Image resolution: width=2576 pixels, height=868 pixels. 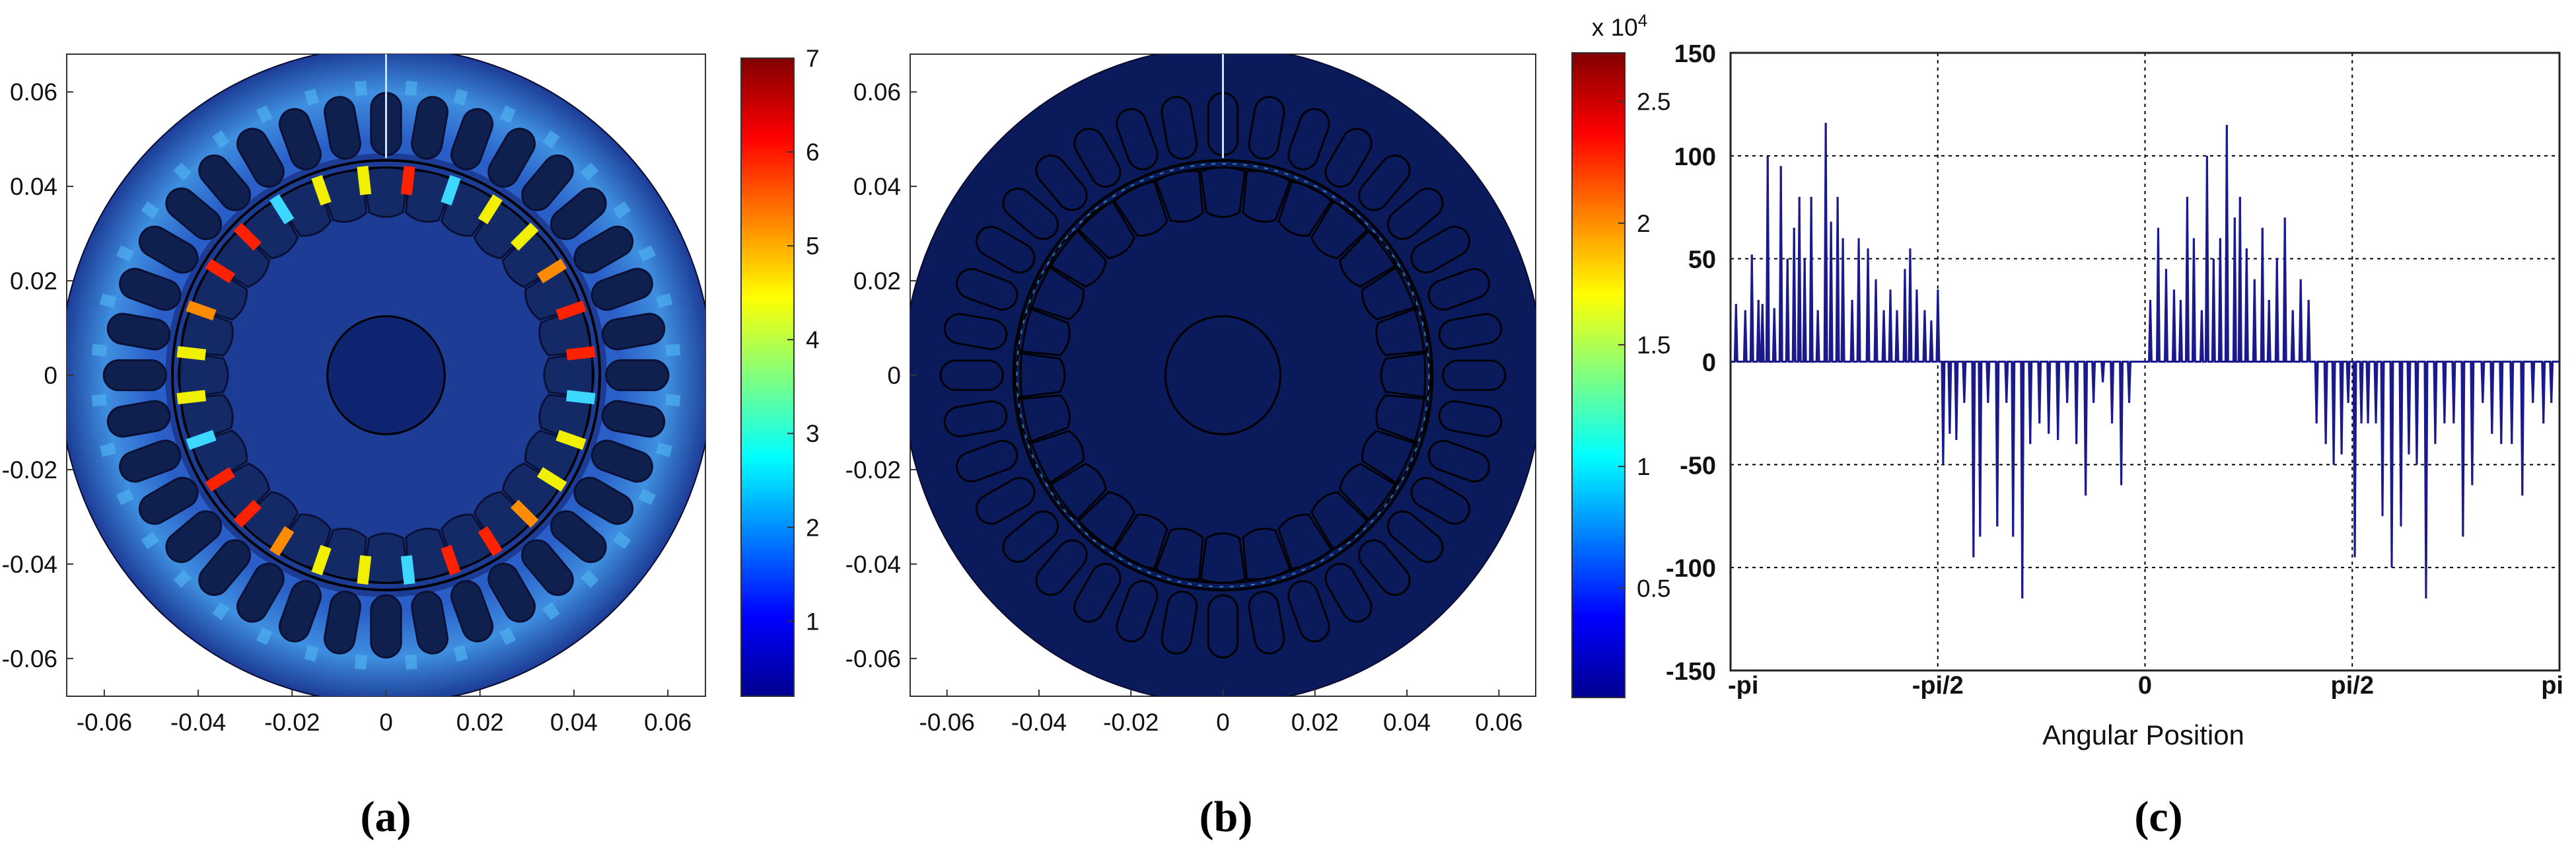 What do you see at coordinates (292, 722) in the screenshot?
I see `x-tick-label: -0.02` at bounding box center [292, 722].